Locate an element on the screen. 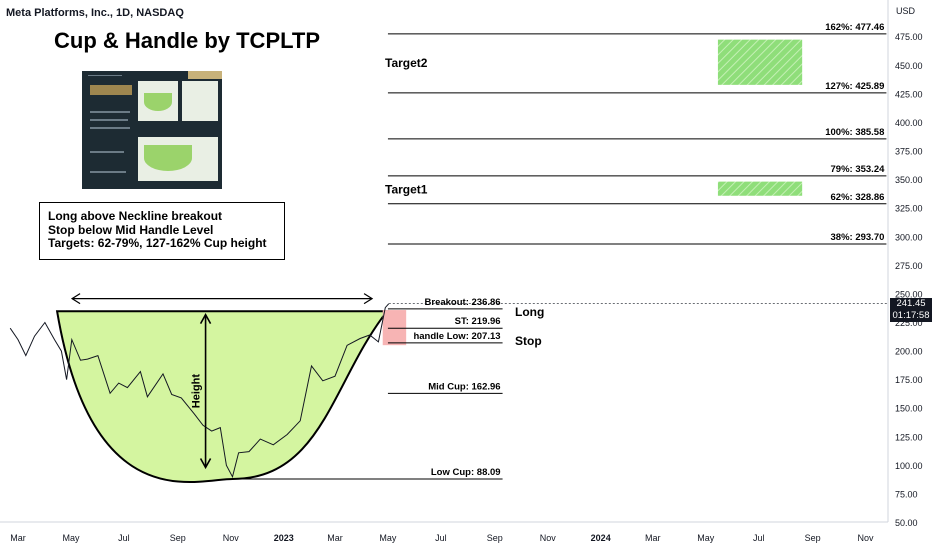 The width and height of the screenshot is (932, 550). target-label: Target2 is located at coordinates (406, 63).